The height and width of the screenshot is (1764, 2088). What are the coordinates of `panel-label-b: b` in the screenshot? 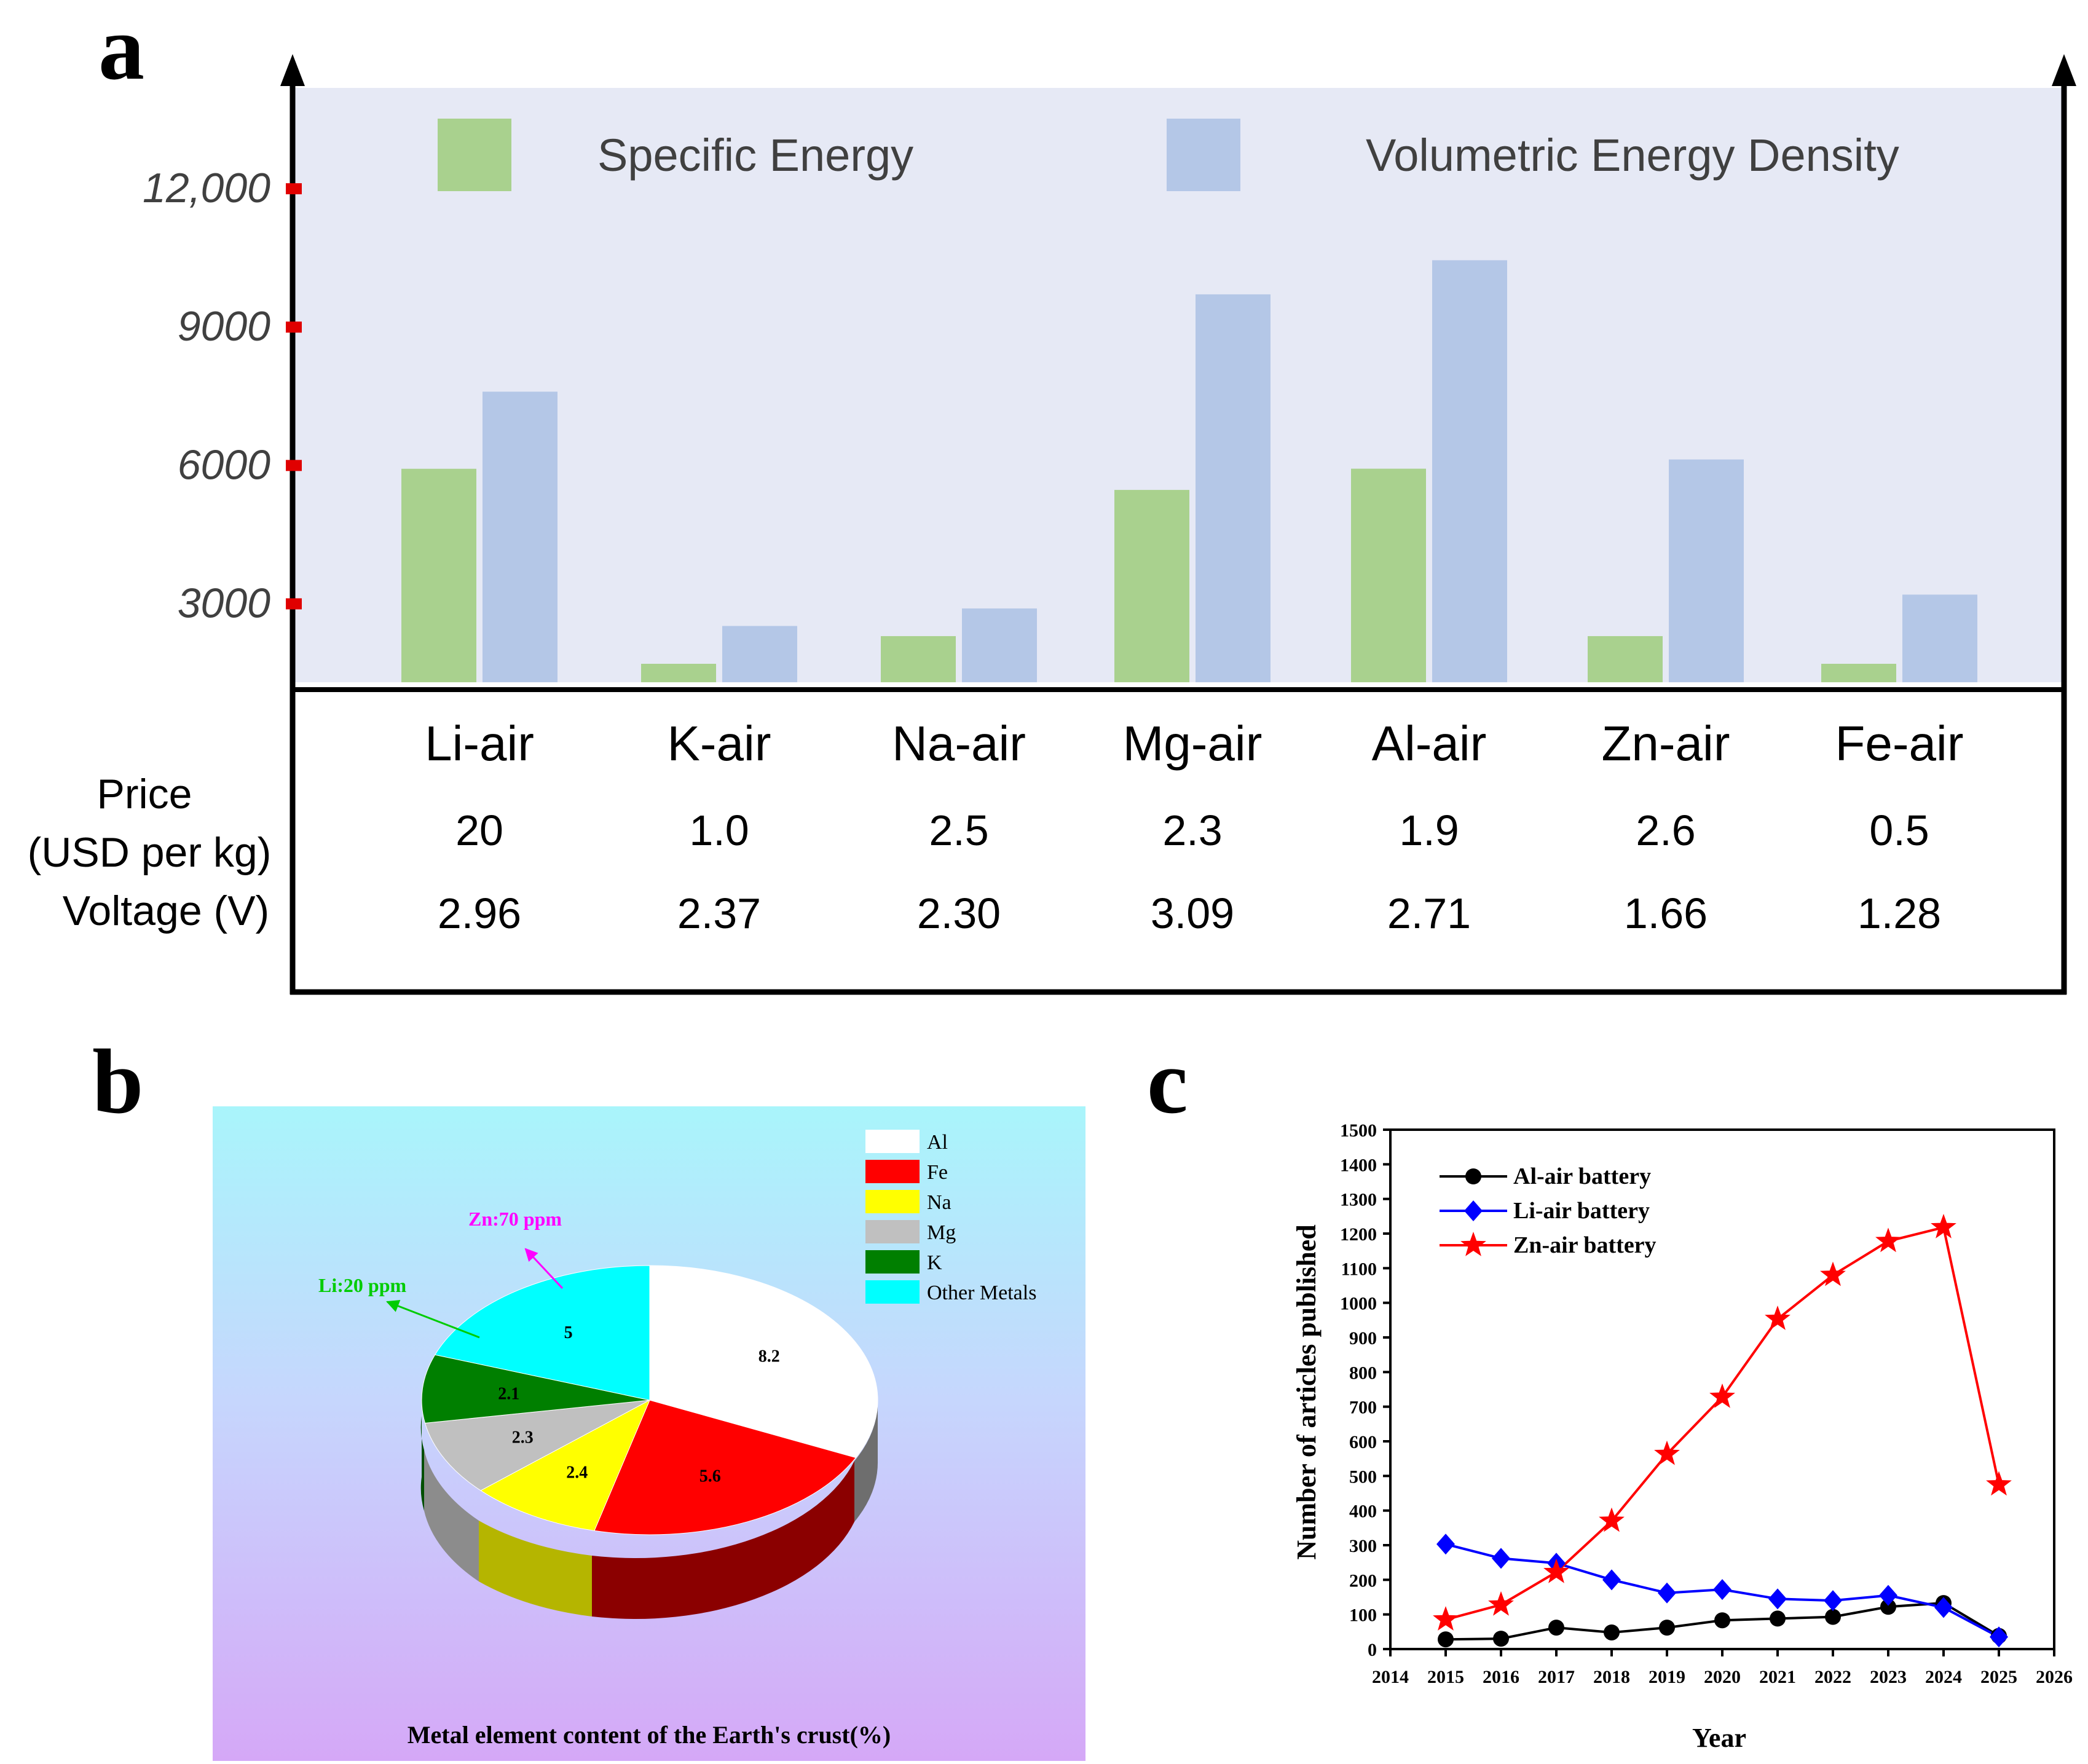 It's located at (117, 1082).